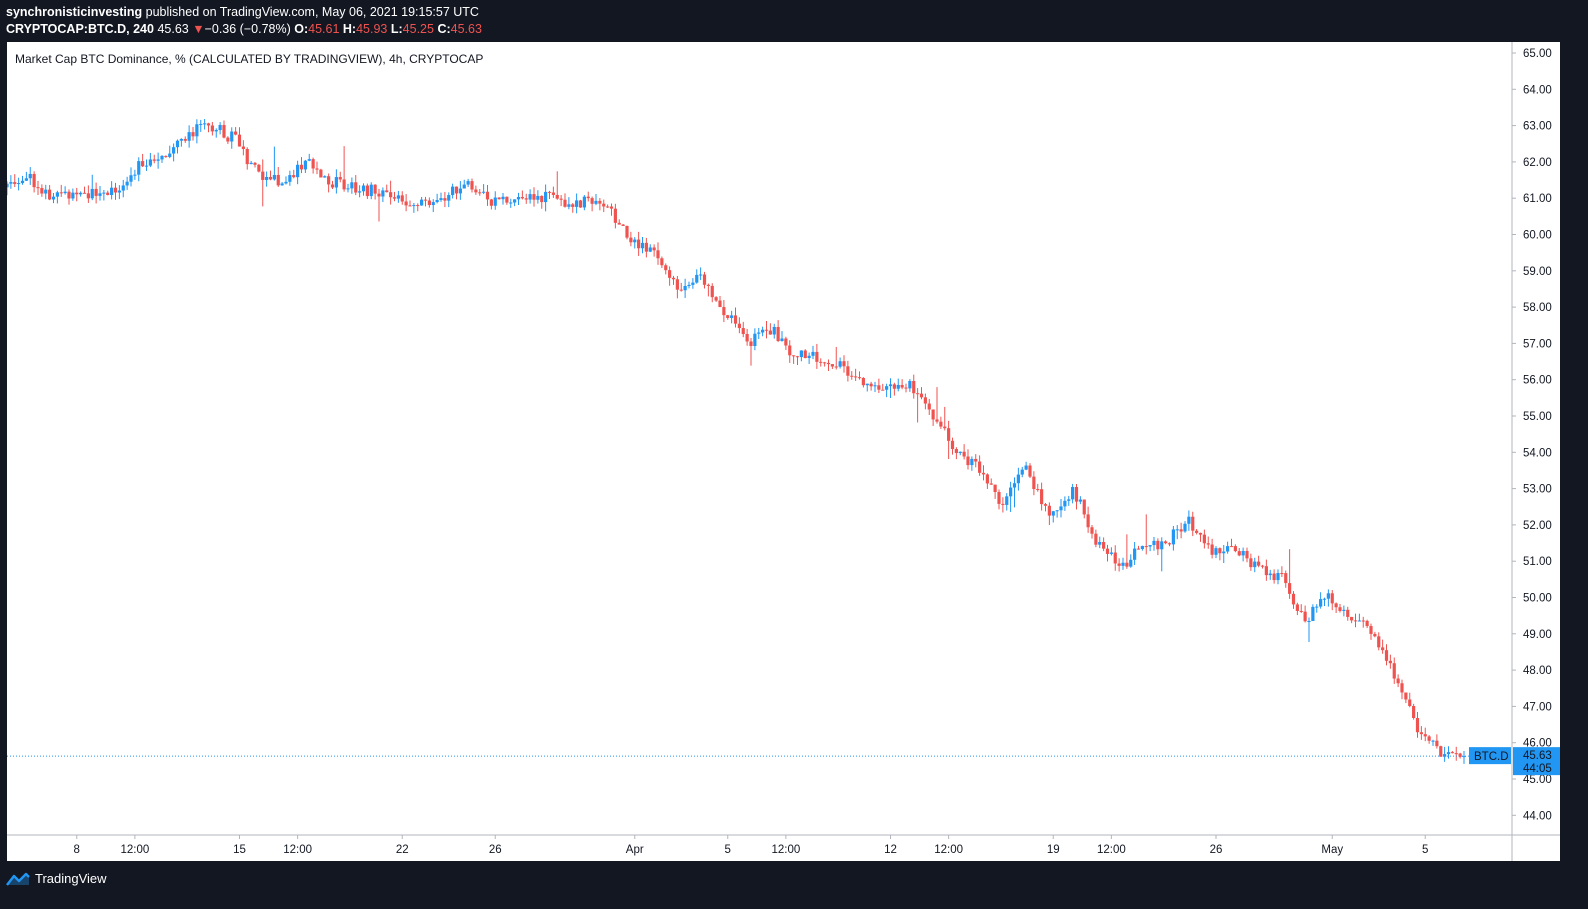 The image size is (1588, 909). Describe the element at coordinates (1490, 756) in the screenshot. I see `symbol-tag-background` at that location.